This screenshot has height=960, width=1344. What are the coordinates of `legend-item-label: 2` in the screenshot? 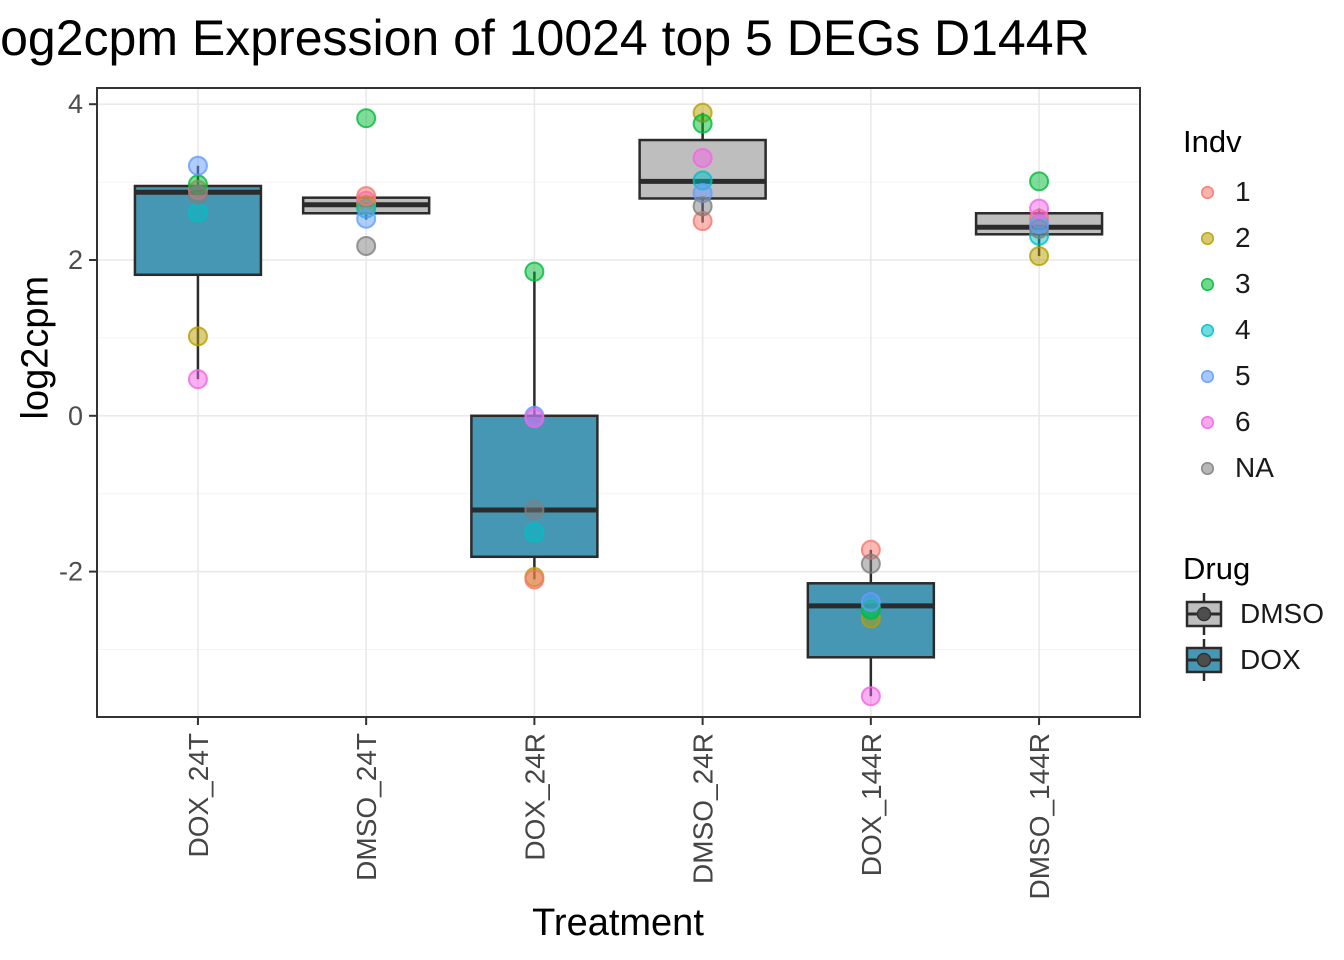 It's located at (1243, 237).